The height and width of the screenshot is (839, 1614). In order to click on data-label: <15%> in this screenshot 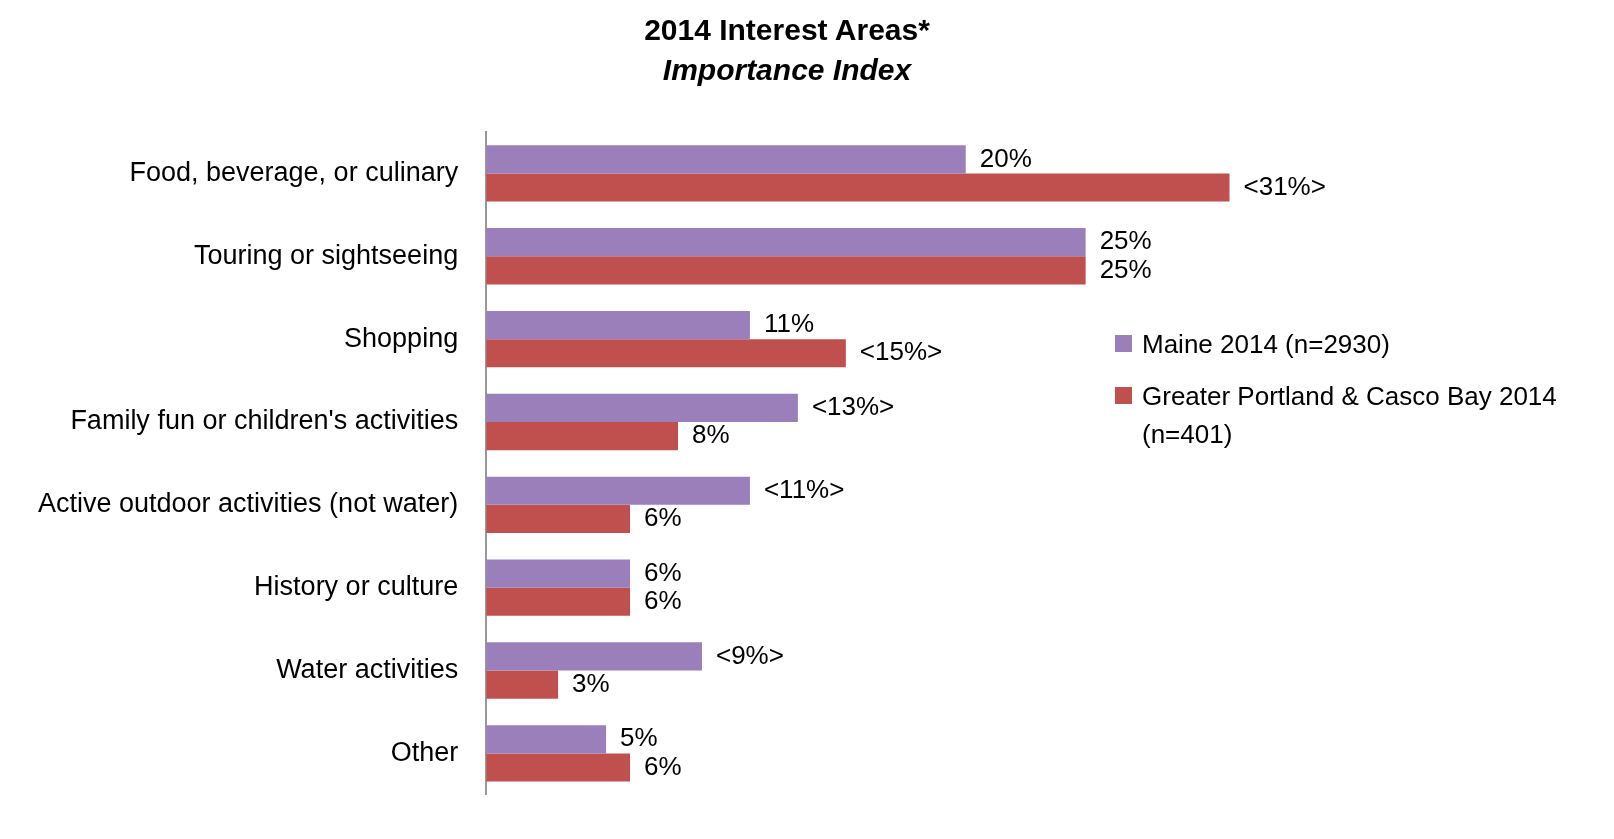, I will do `click(901, 351)`.